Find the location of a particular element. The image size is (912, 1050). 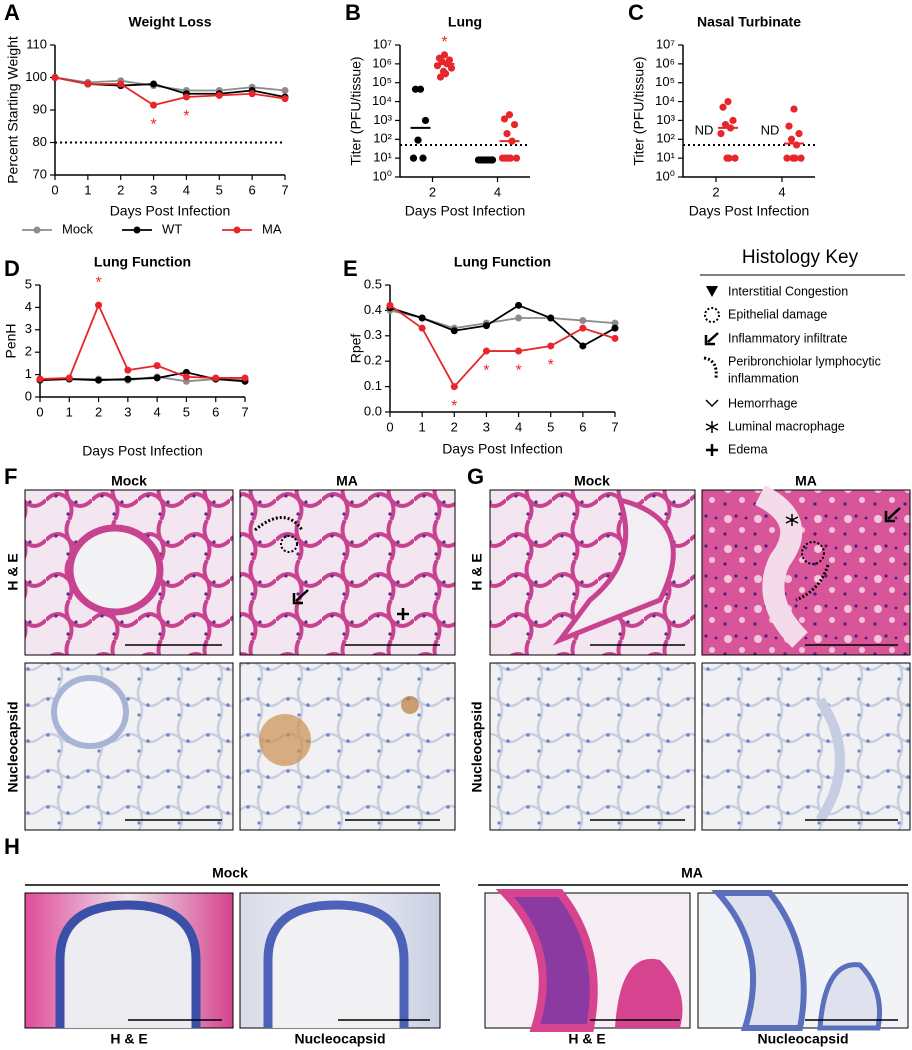

key-label: Inflammatory infiltrate is located at coordinates (788, 338).